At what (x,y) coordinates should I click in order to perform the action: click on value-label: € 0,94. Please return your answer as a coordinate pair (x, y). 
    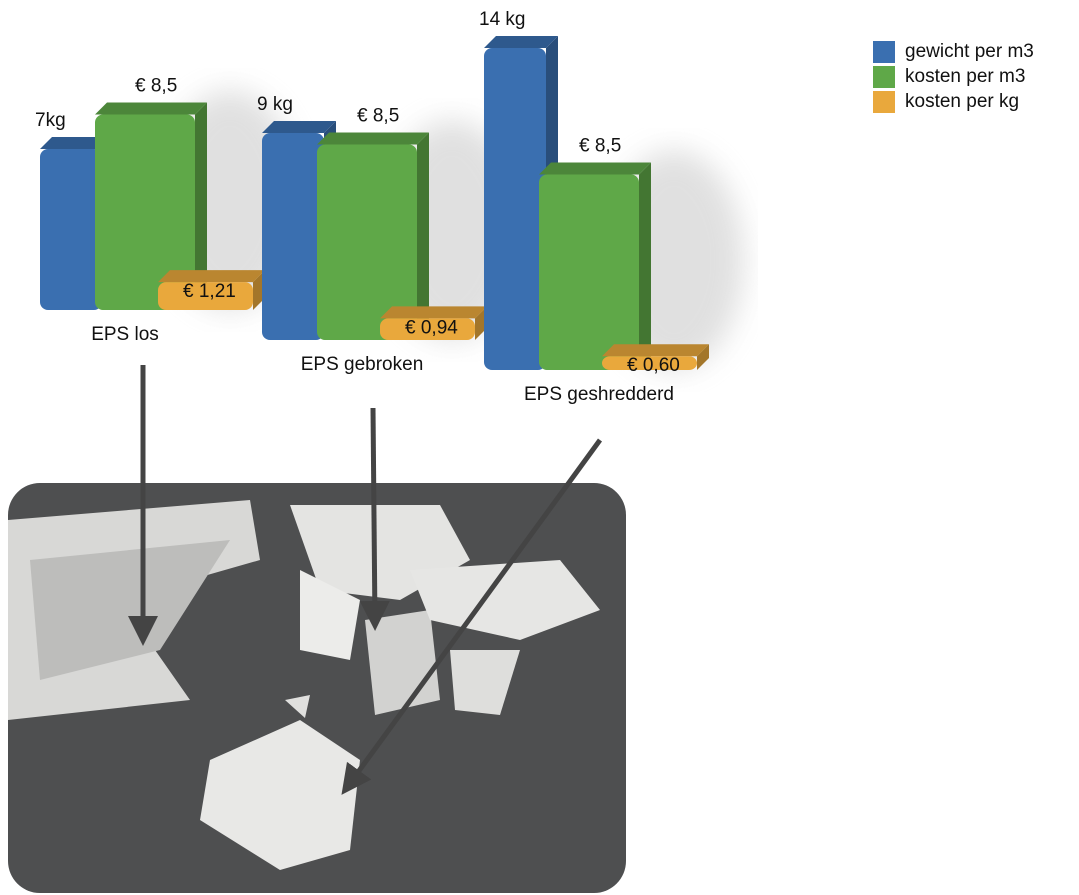
    Looking at the image, I should click on (431, 327).